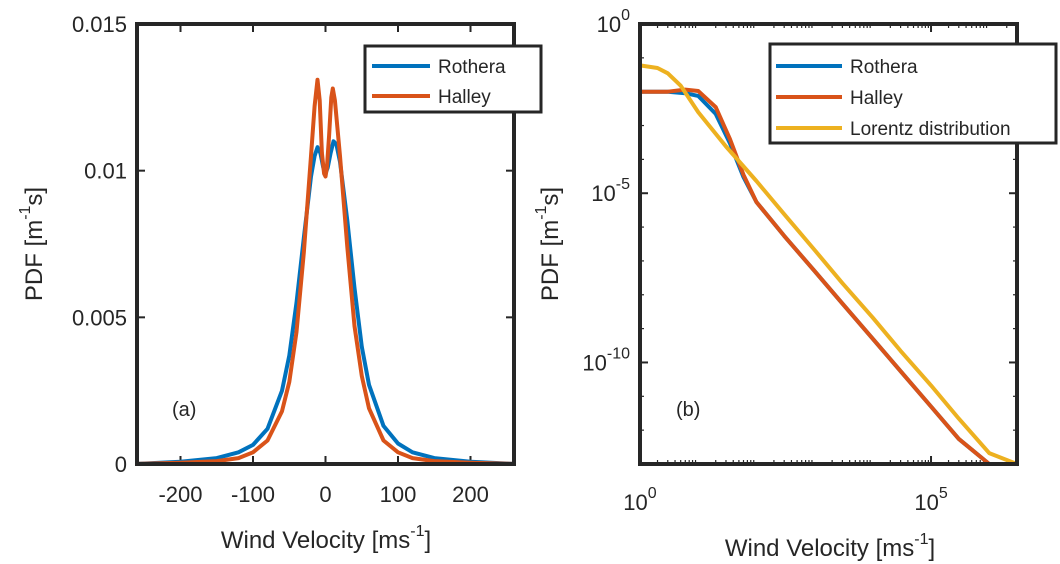 Image resolution: width=1060 pixels, height=564 pixels. I want to click on panel-a-ylabel: PDF [m-1s], so click(32, 244).